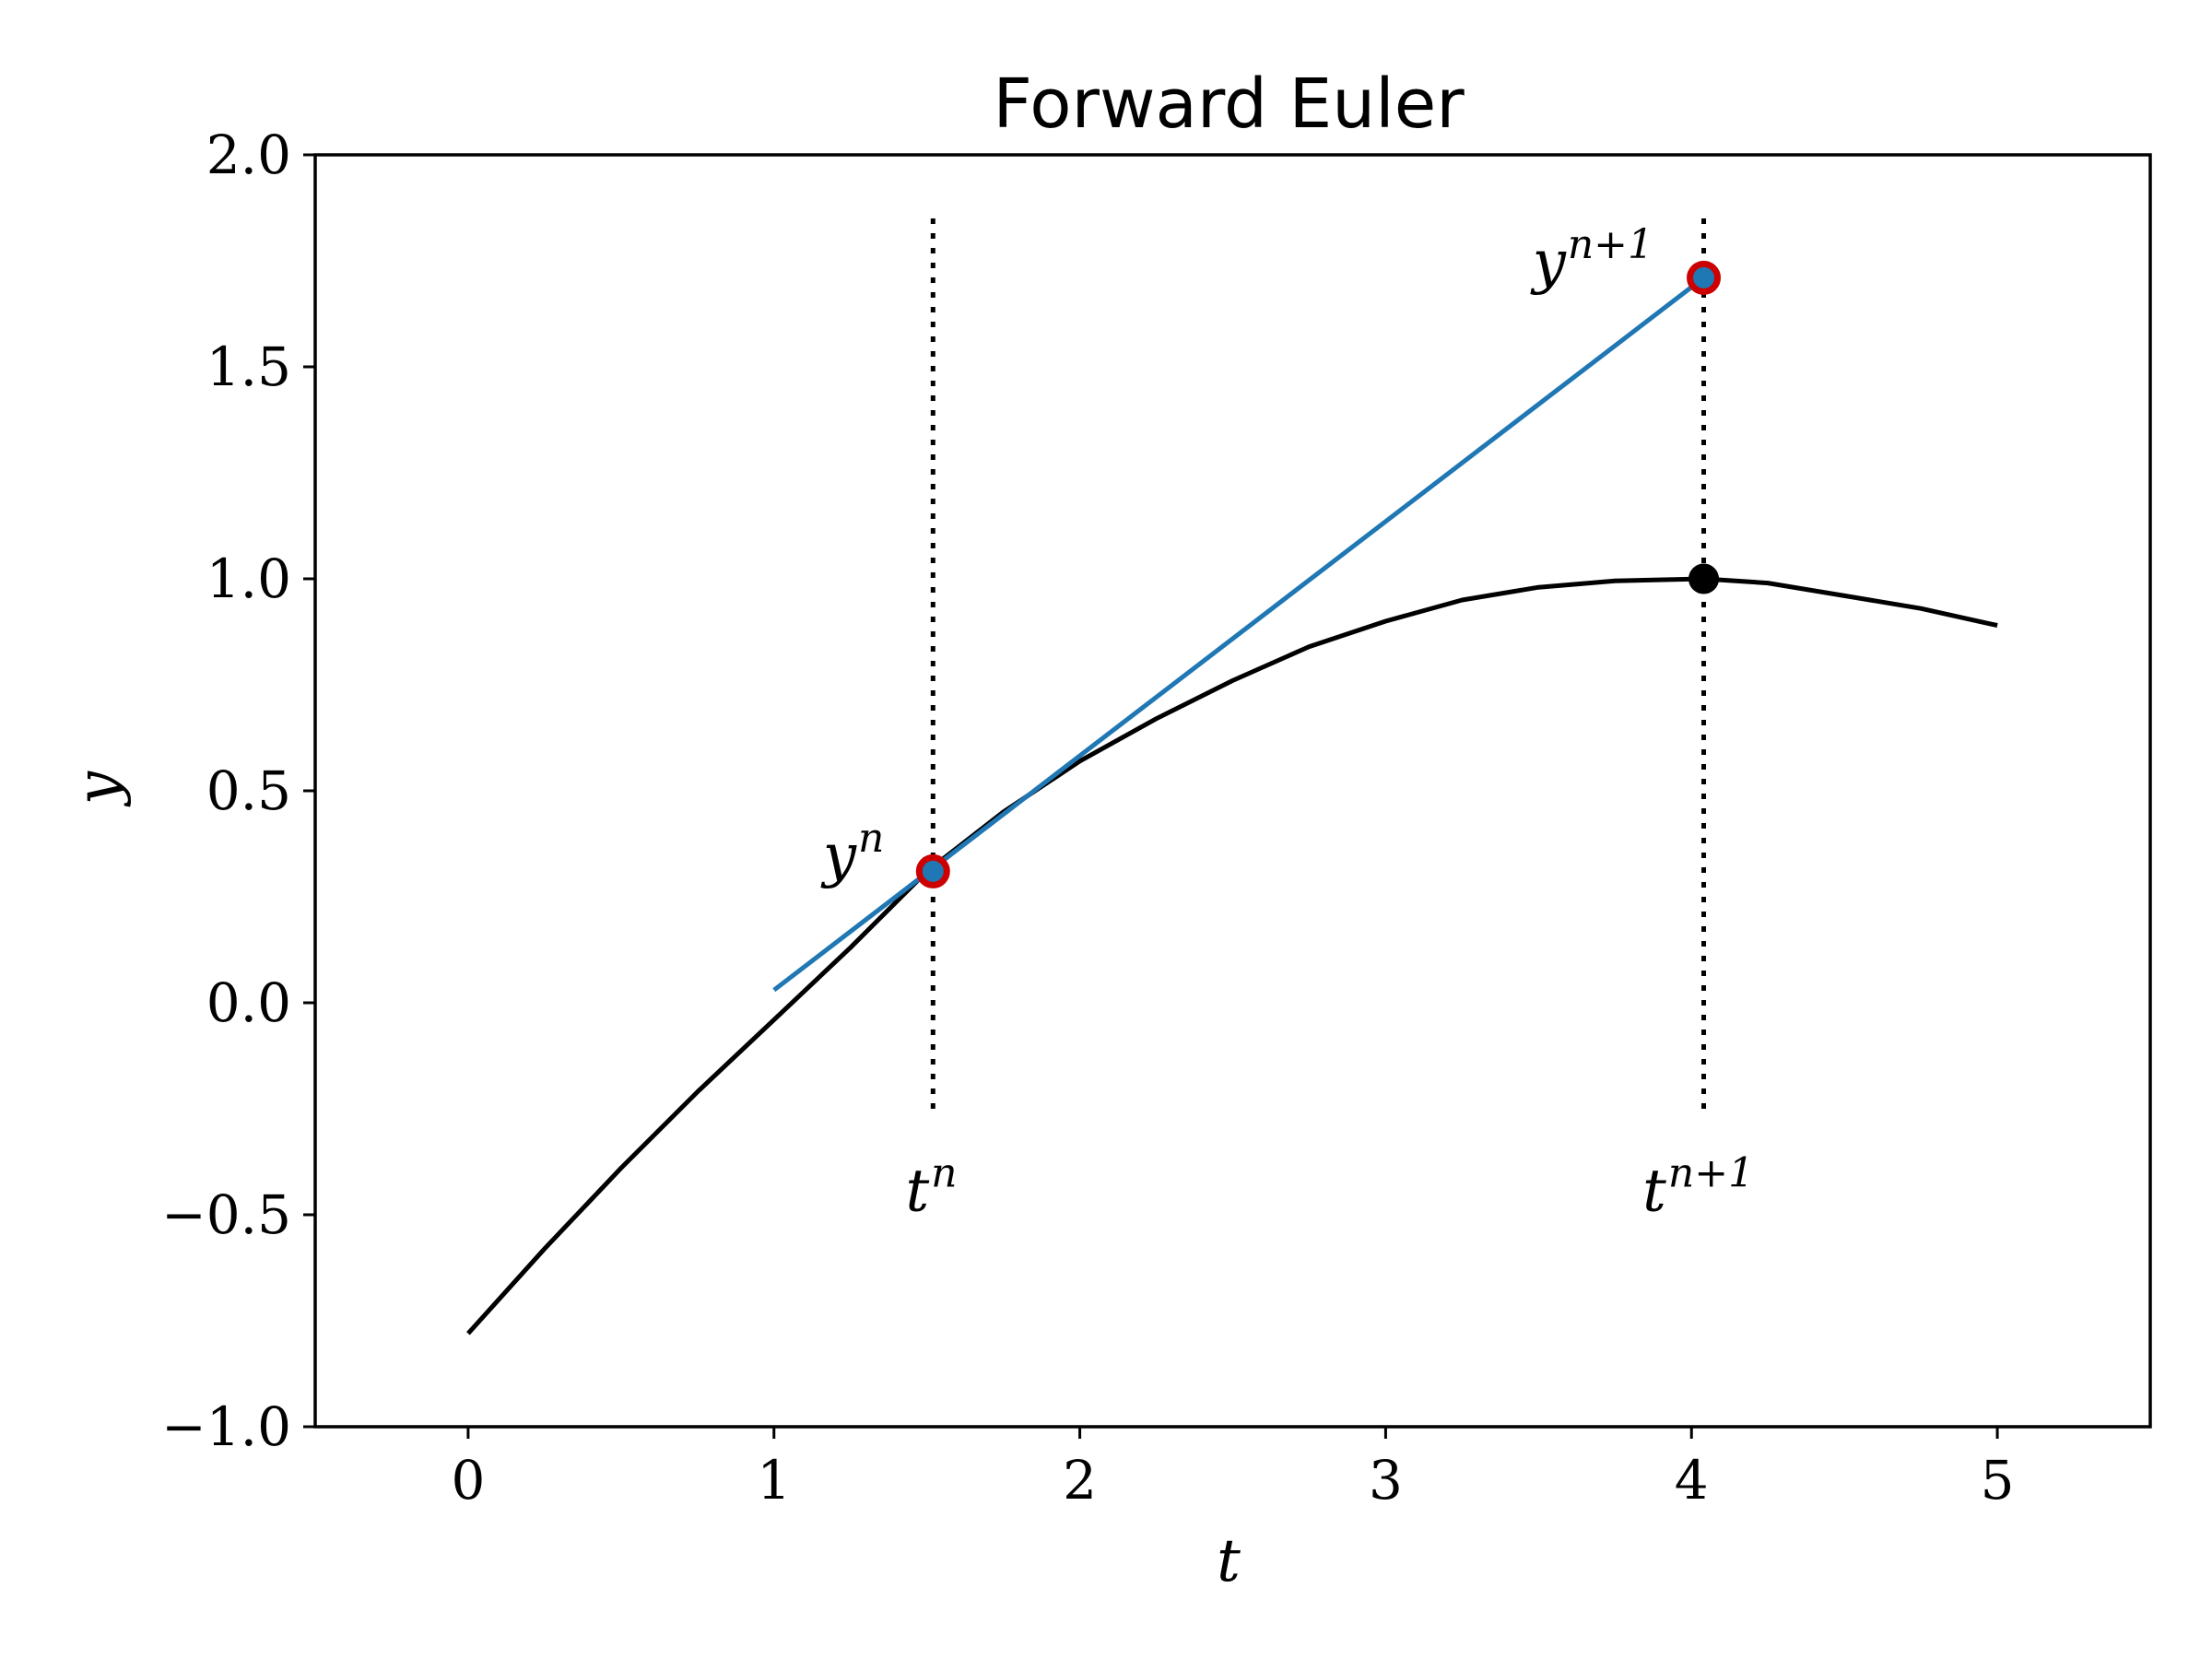  What do you see at coordinates (248, 790) in the screenshot?
I see `y-tick-label: 0.5` at bounding box center [248, 790].